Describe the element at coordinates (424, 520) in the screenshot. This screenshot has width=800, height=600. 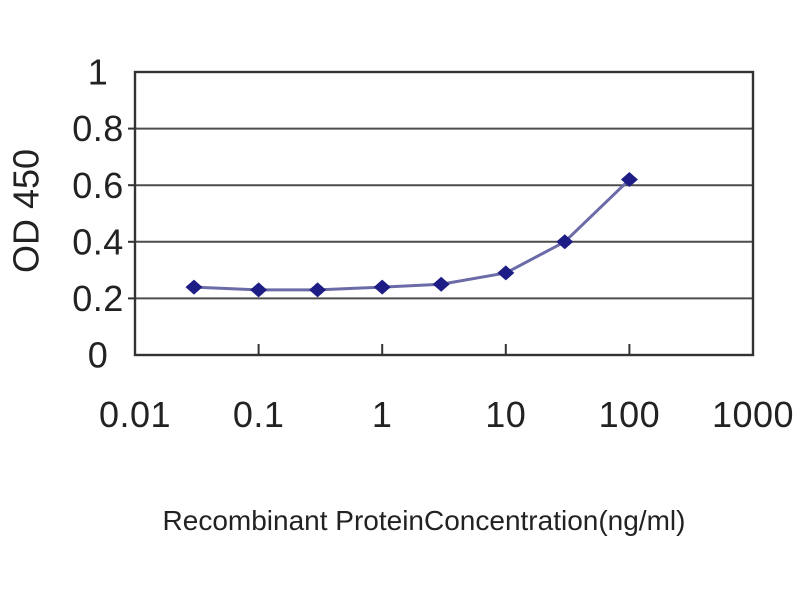
I see `x-axis-title: Recombinant ProteinConcentration(ng/ml)` at that location.